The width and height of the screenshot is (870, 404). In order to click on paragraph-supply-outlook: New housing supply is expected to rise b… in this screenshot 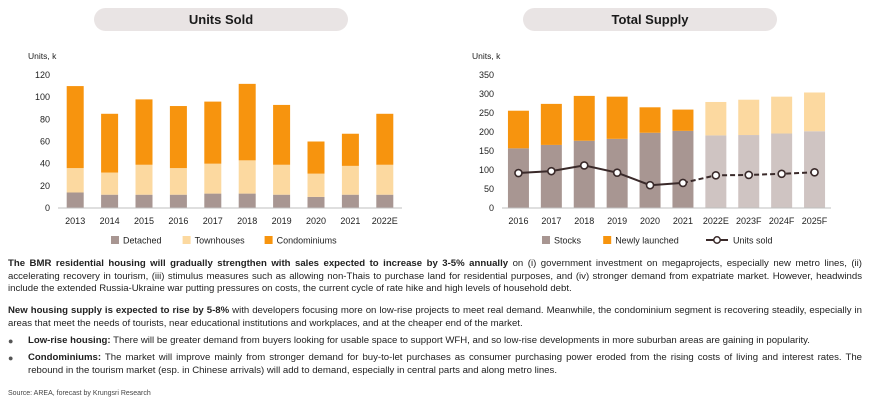, I will do `click(435, 317)`.